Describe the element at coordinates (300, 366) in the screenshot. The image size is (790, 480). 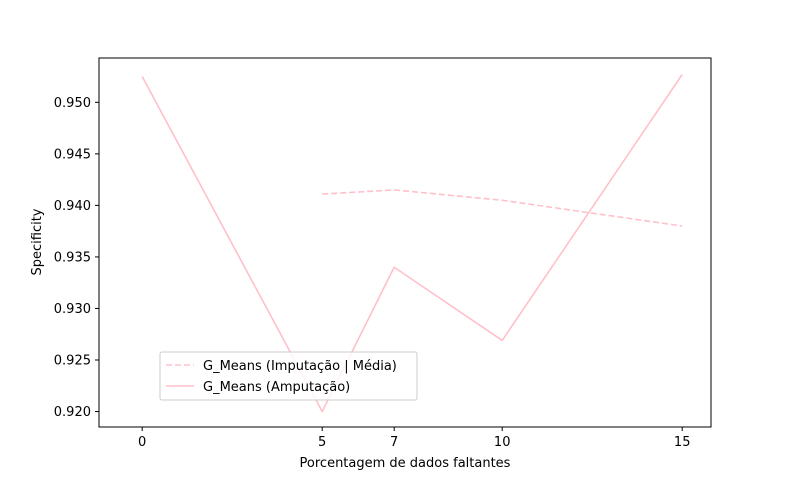
I see `legend-label-imputacao: G_Means (Imputação | Média)` at that location.